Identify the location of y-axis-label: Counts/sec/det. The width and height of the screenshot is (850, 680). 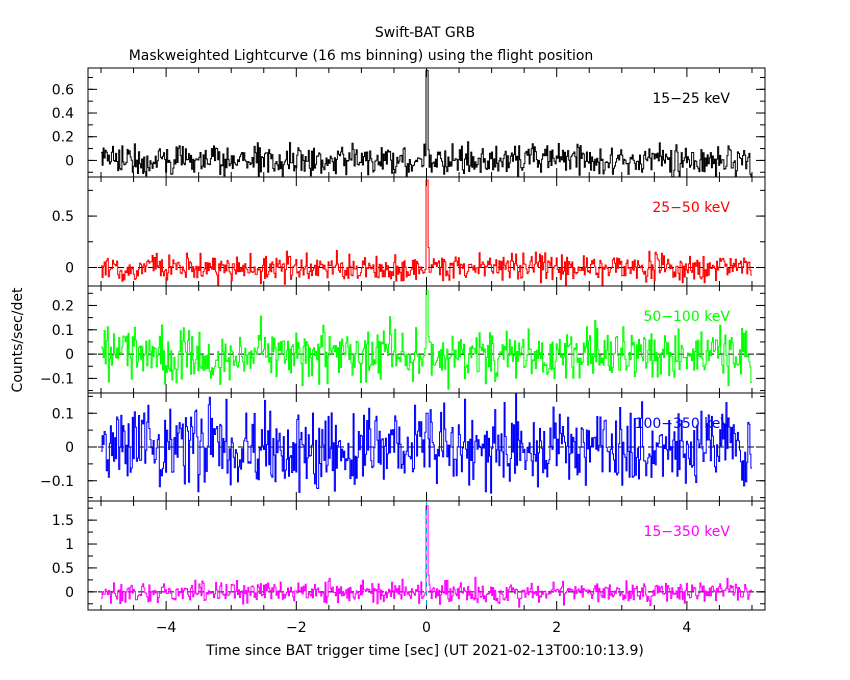
(18, 339).